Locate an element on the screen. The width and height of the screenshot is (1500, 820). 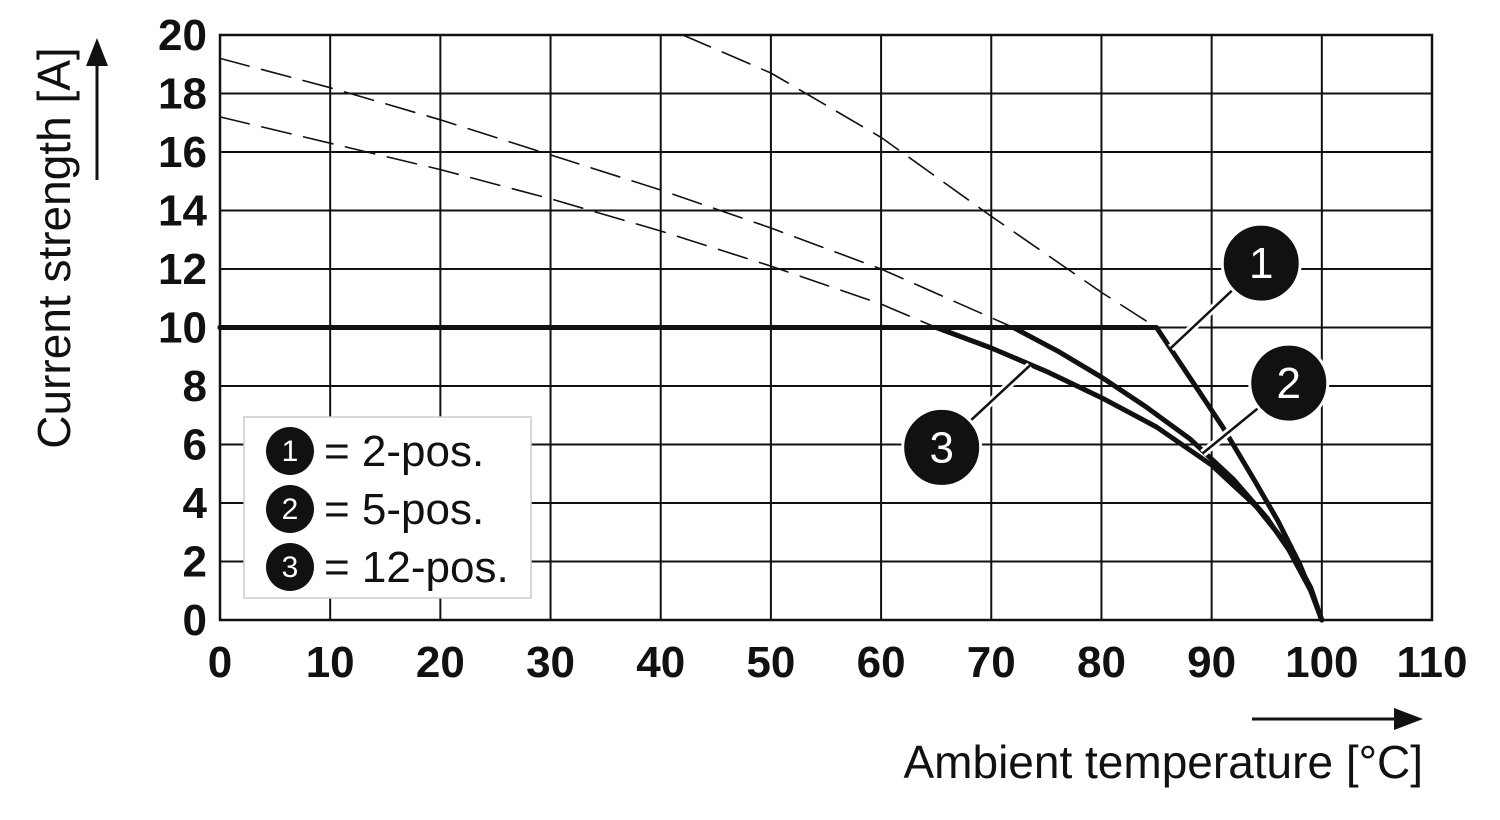
x-tick-label-8: 80 is located at coordinates (1101, 662).